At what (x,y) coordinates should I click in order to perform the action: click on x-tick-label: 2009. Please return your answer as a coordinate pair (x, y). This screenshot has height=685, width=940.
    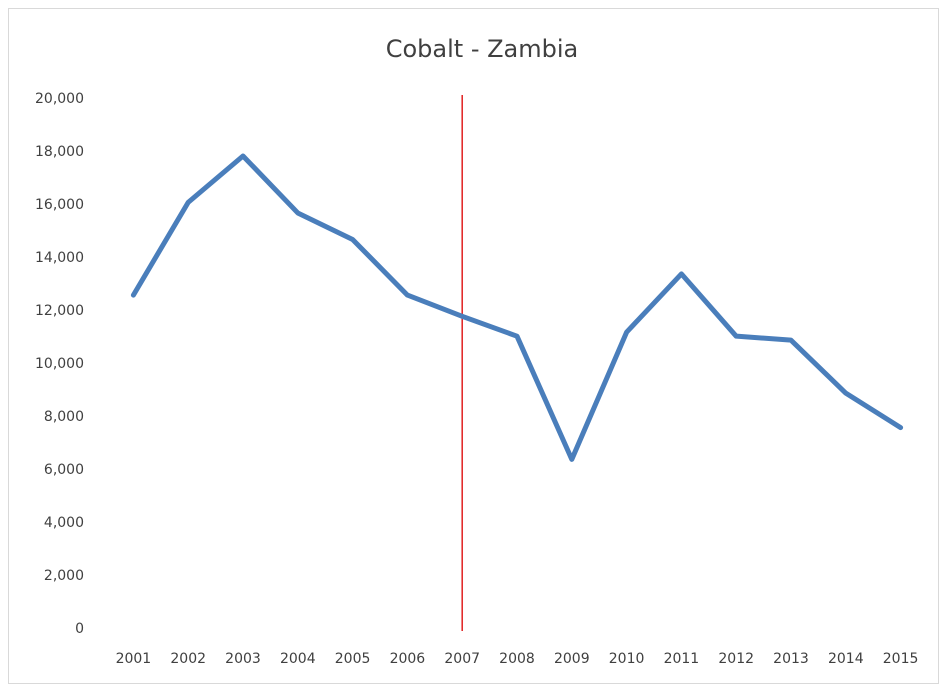
    Looking at the image, I should click on (572, 659).